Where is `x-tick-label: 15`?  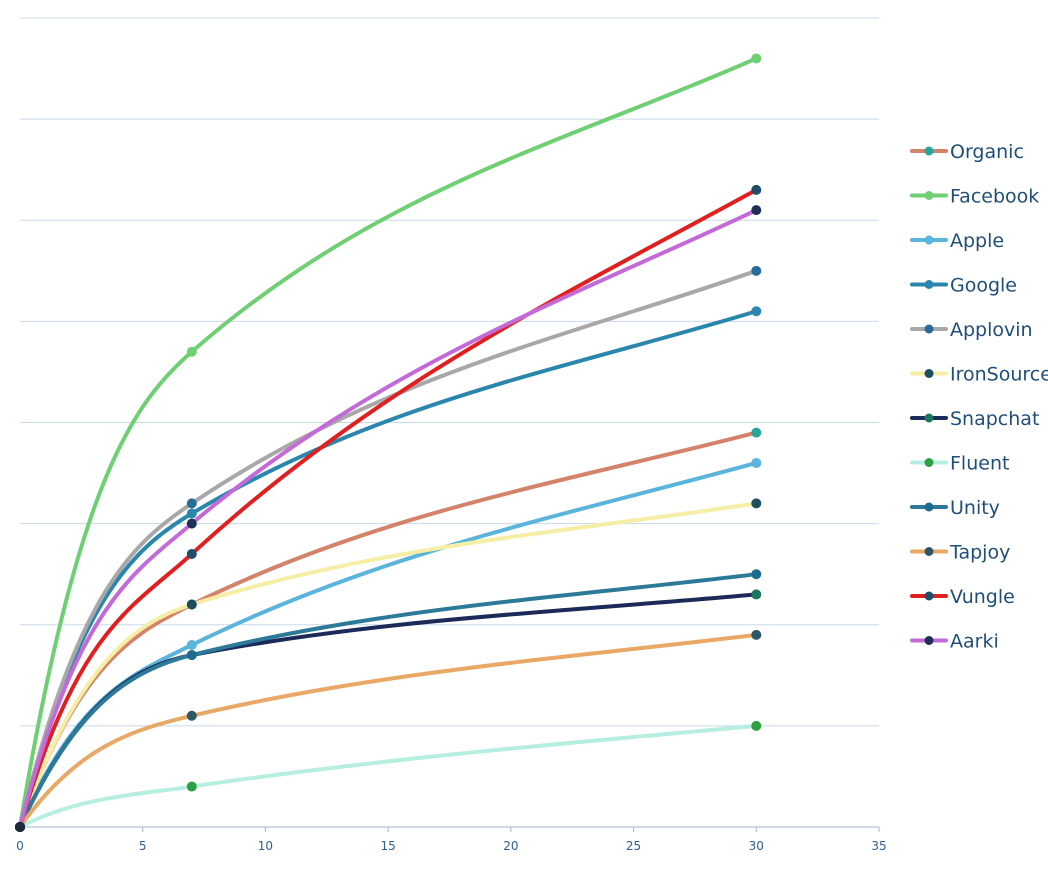 x-tick-label: 15 is located at coordinates (388, 846).